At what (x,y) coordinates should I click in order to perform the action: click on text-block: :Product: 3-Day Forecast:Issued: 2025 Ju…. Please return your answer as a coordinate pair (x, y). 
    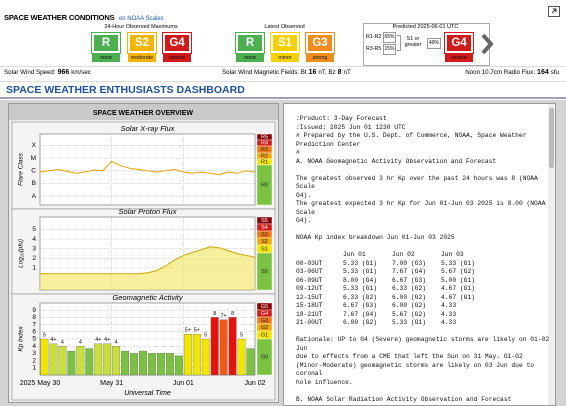
    Looking at the image, I should click on (424, 140).